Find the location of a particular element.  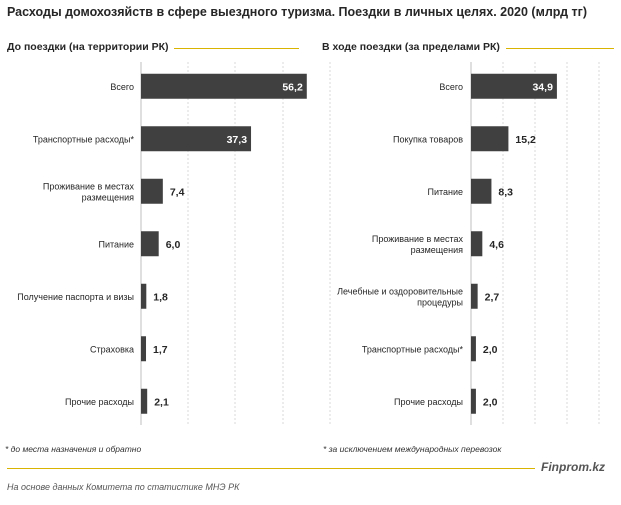

left-category-label: Всего is located at coordinates (122, 87).